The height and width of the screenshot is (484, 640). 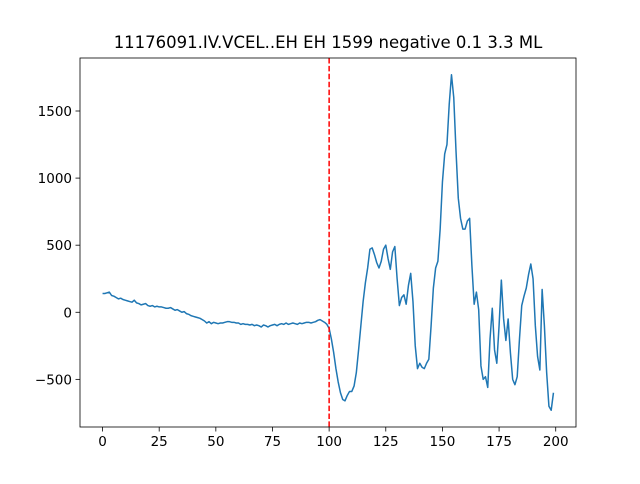 What do you see at coordinates (55, 179) in the screenshot?
I see `y-tick-label: 1000` at bounding box center [55, 179].